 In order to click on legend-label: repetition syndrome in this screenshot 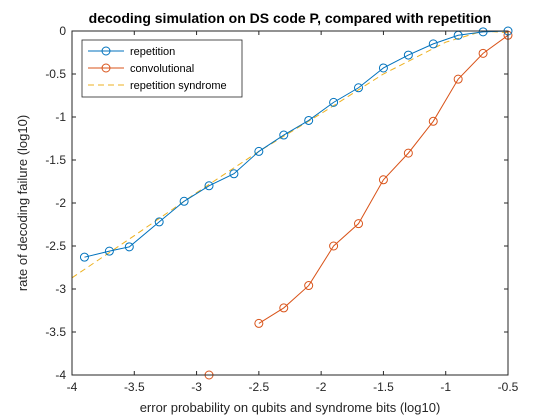, I will do `click(178, 86)`.